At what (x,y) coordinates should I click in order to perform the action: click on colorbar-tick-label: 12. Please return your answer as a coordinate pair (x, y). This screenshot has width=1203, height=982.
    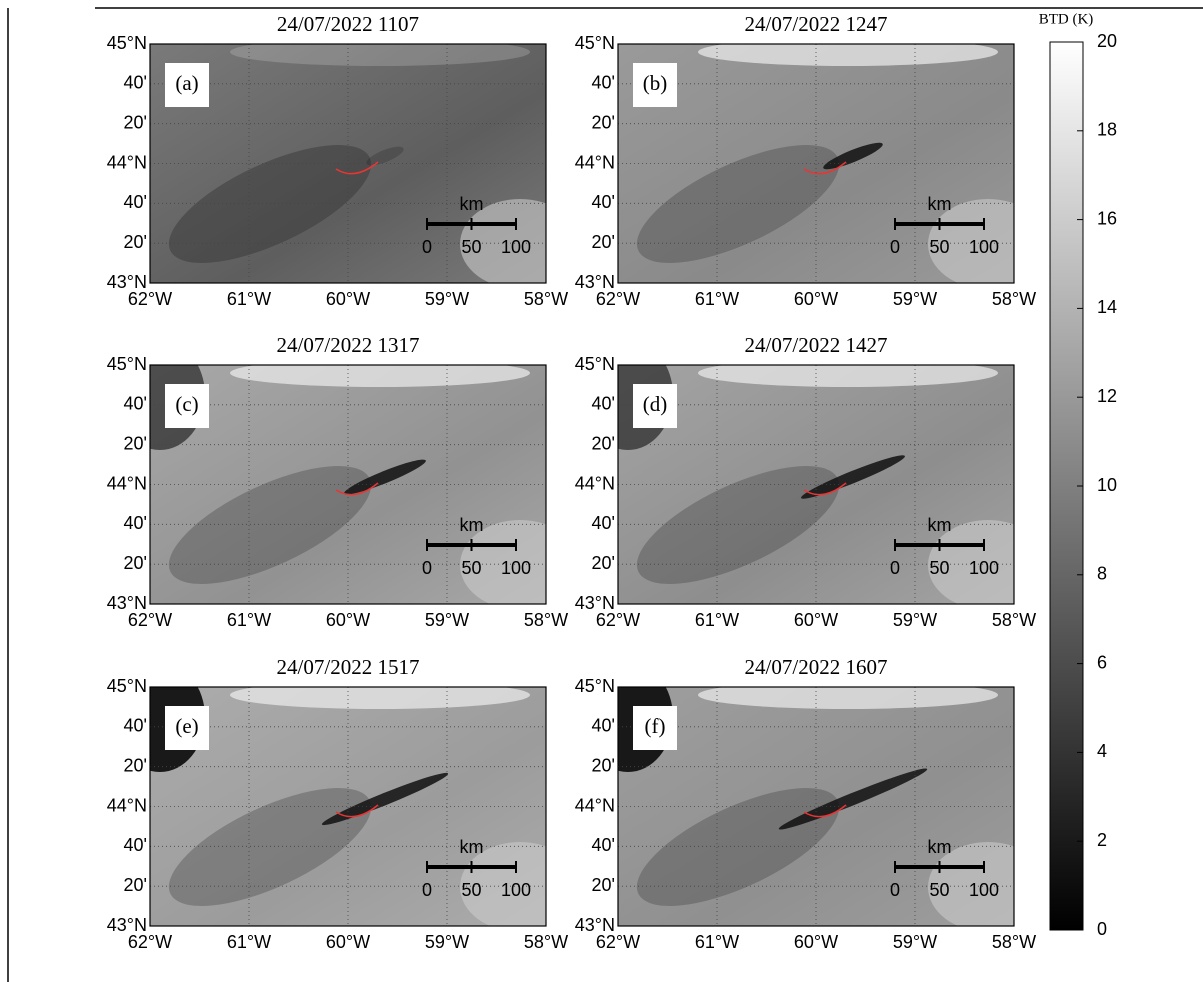
    Looking at the image, I should click on (1107, 396).